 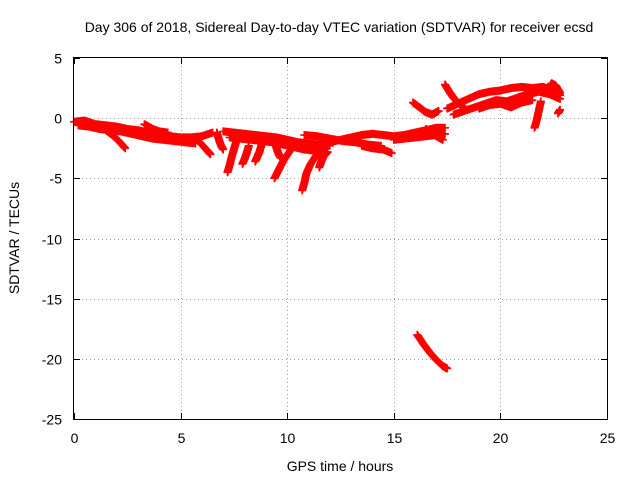 What do you see at coordinates (52, 240) in the screenshot?
I see `y-tick-label: -10` at bounding box center [52, 240].